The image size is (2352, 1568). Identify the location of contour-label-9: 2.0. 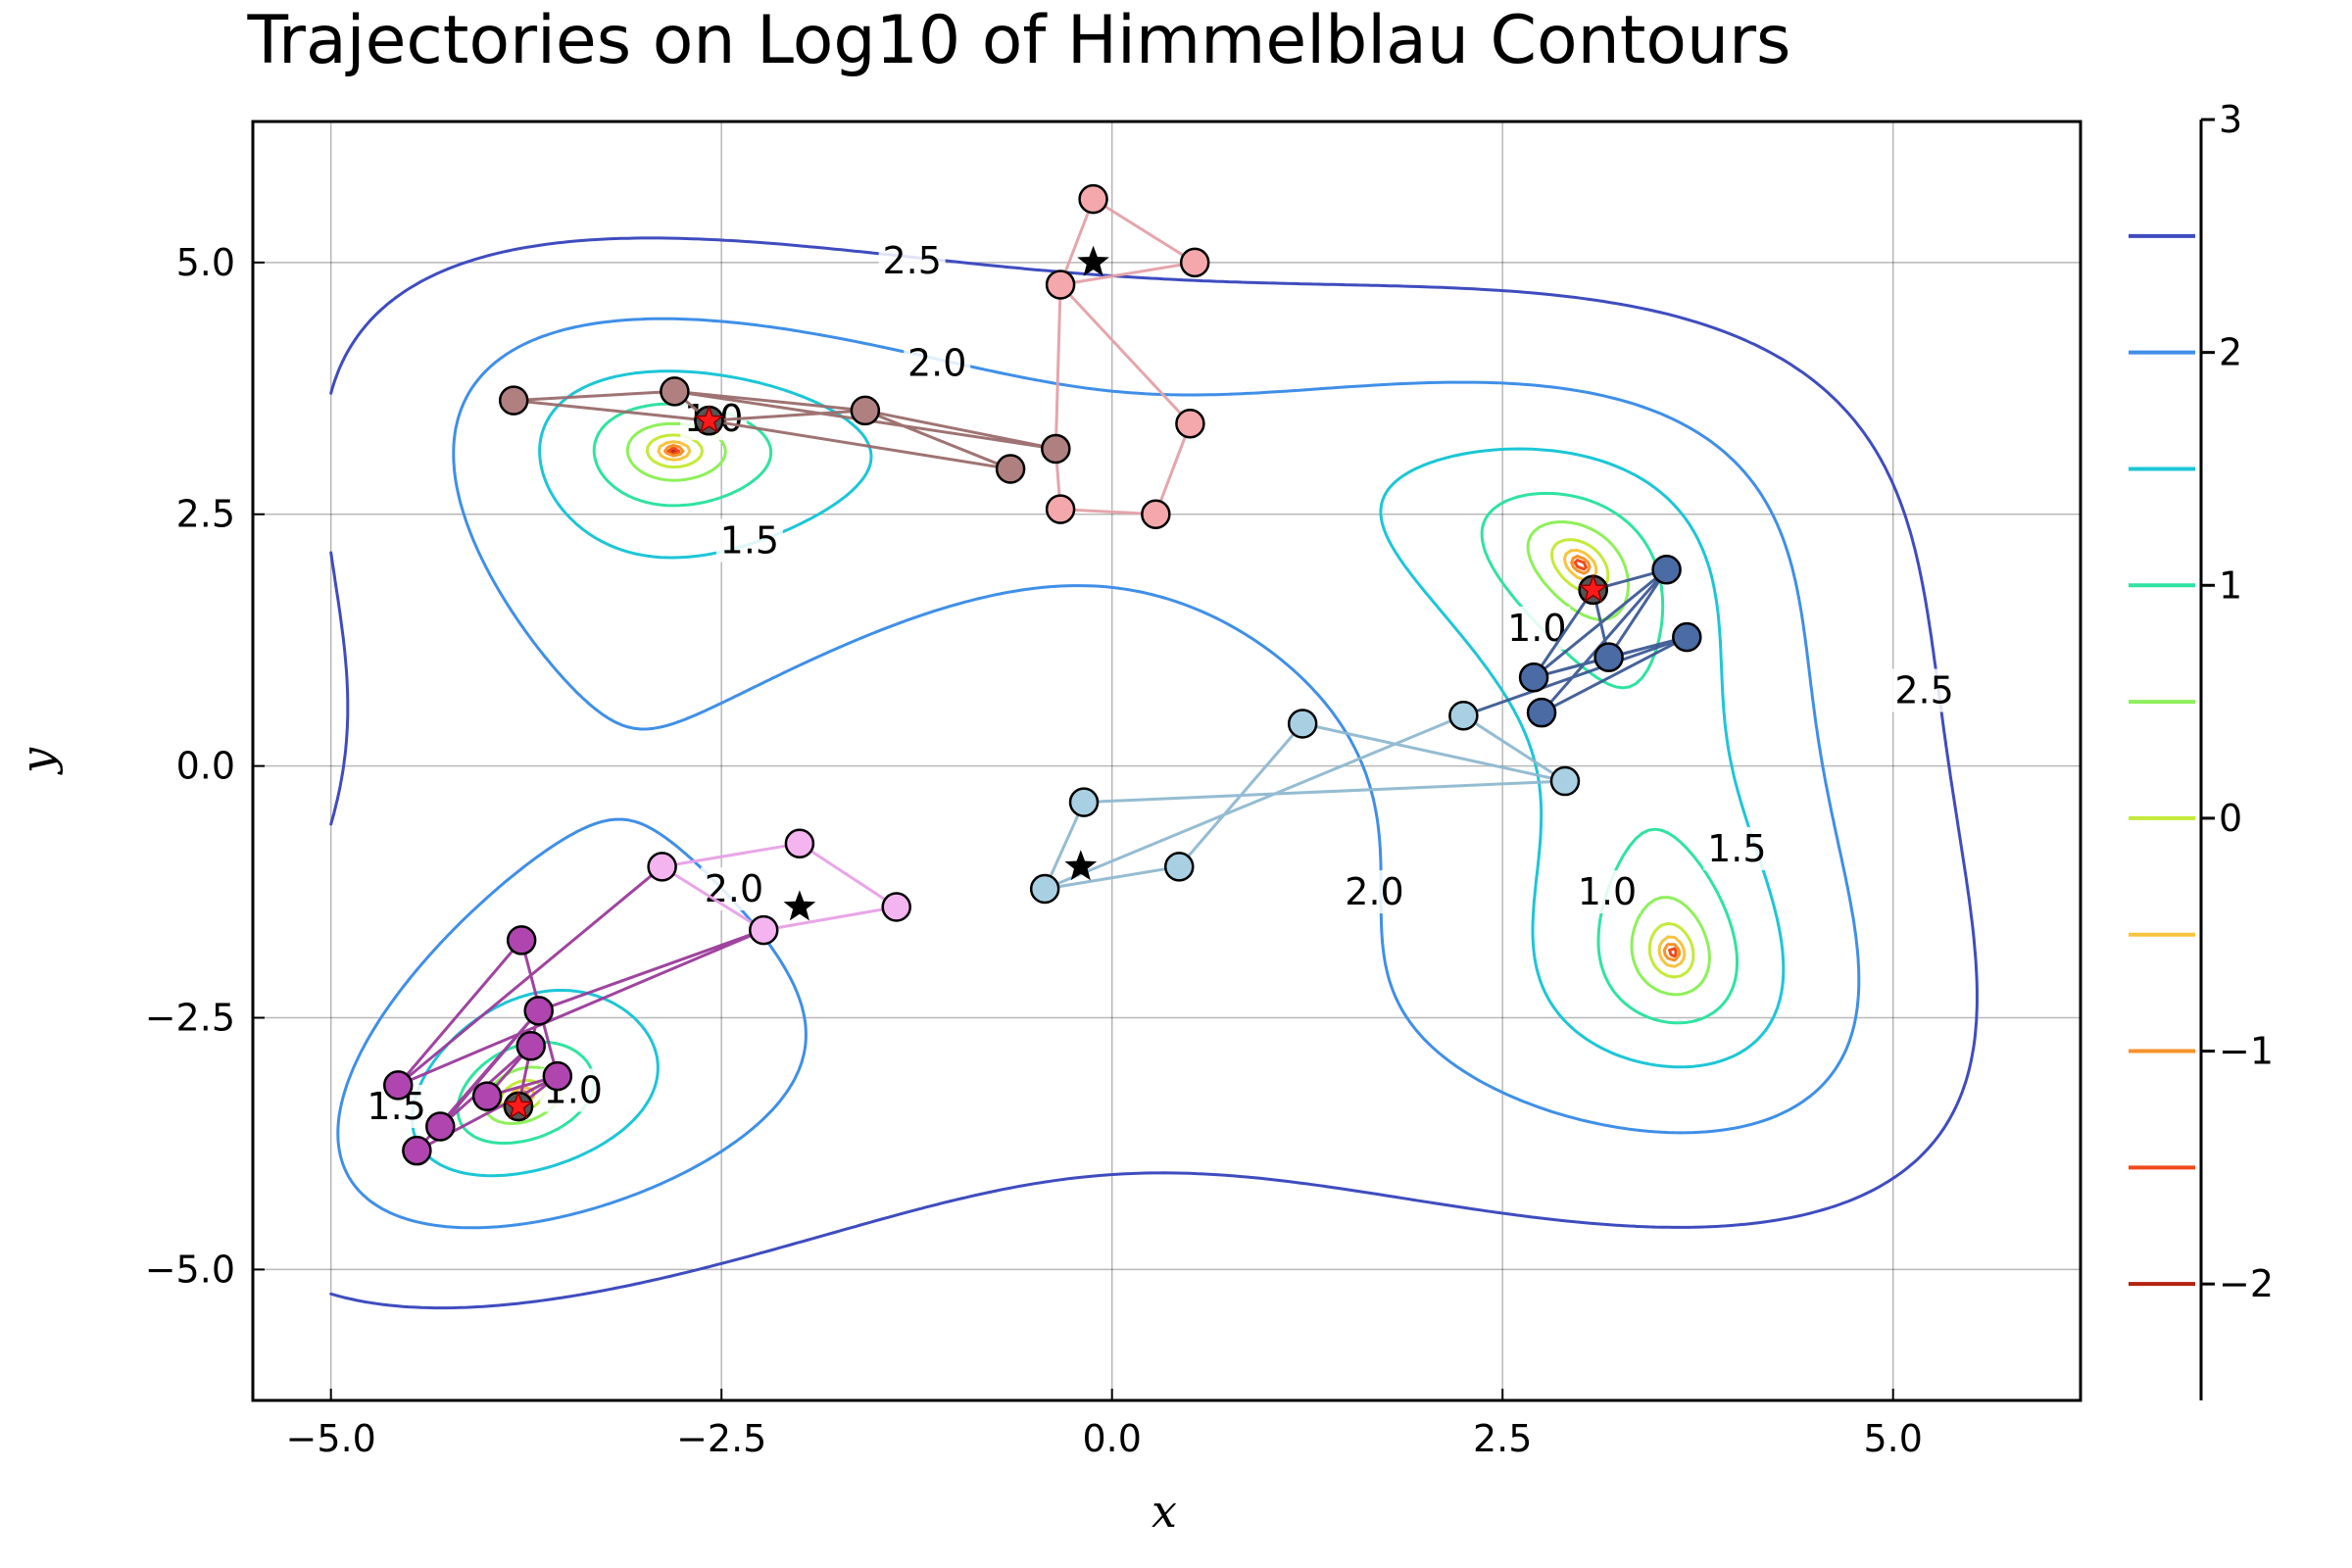
(734, 888).